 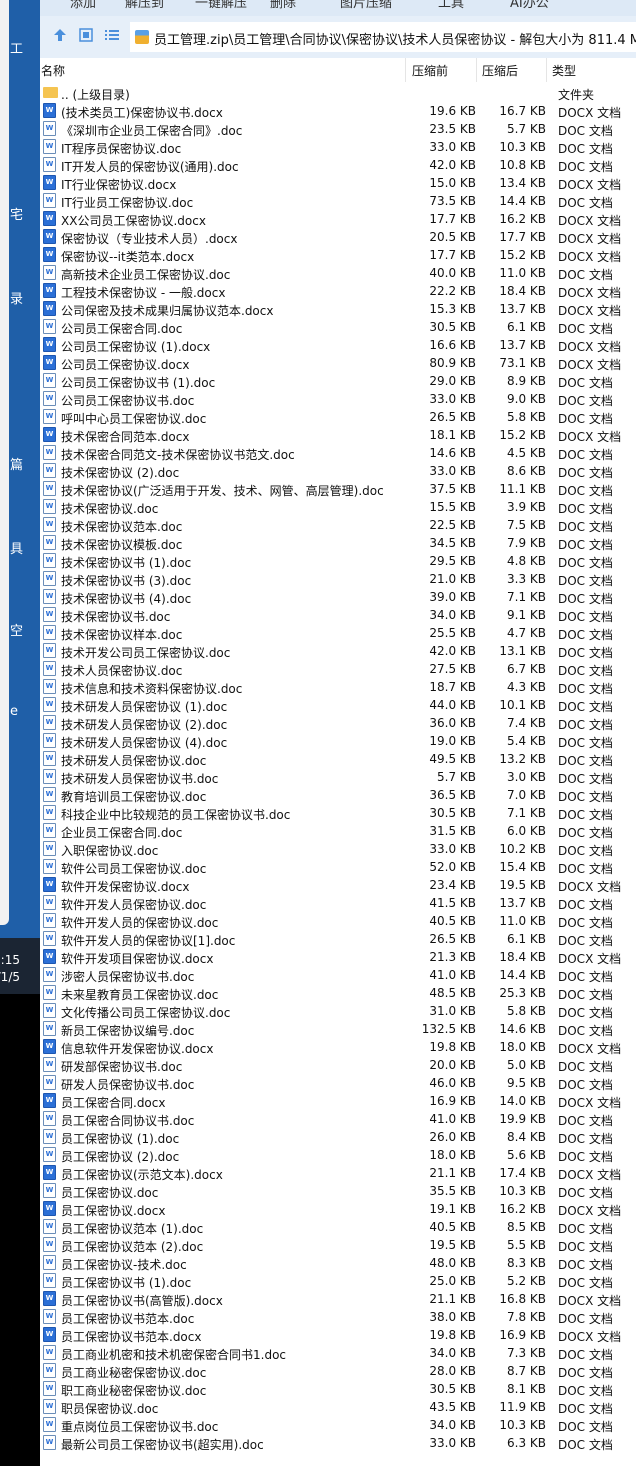 I want to click on file-row: W 企业员工保密合同.doc 31.5 KB 6.0 KB DOC 文档, so click(x=338, y=831).